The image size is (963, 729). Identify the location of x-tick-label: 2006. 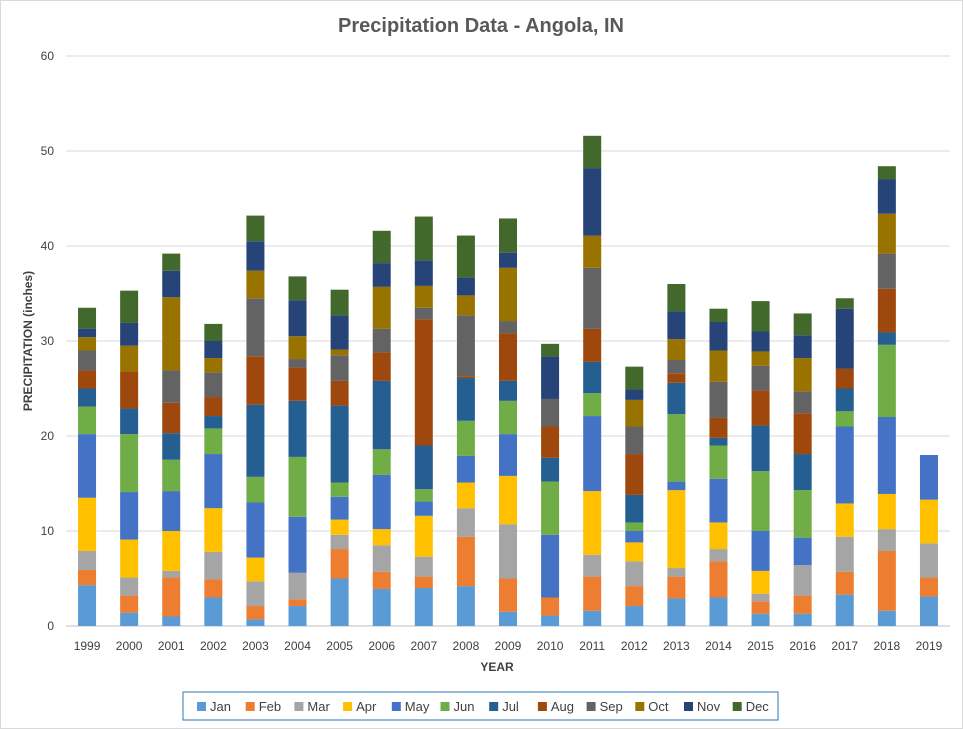
(381, 646).